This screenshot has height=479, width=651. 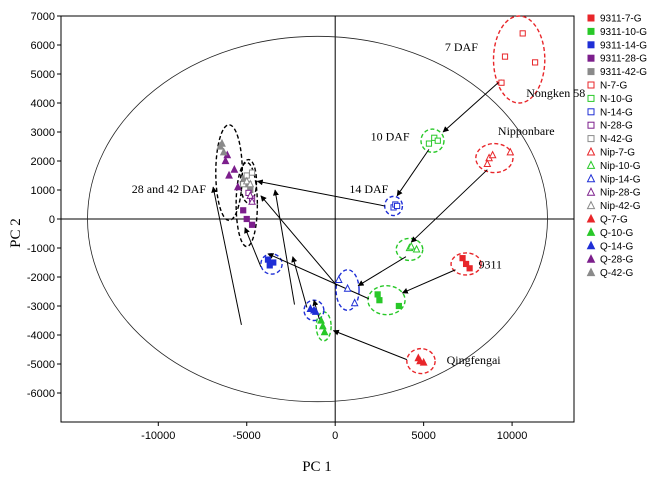 I want to click on x-tick-label: 10000, so click(x=512, y=436).